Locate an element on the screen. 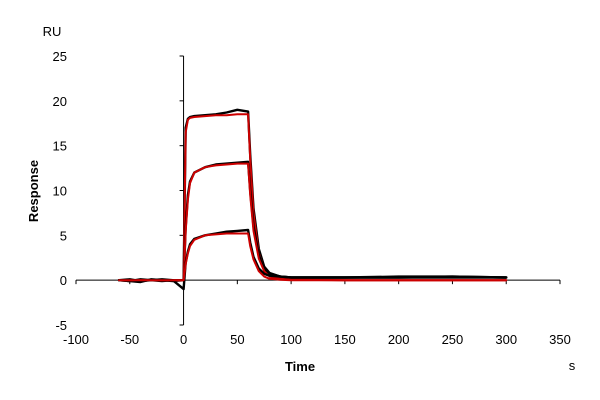 The image size is (600, 400). y-tick-label: 10 is located at coordinates (60, 191).